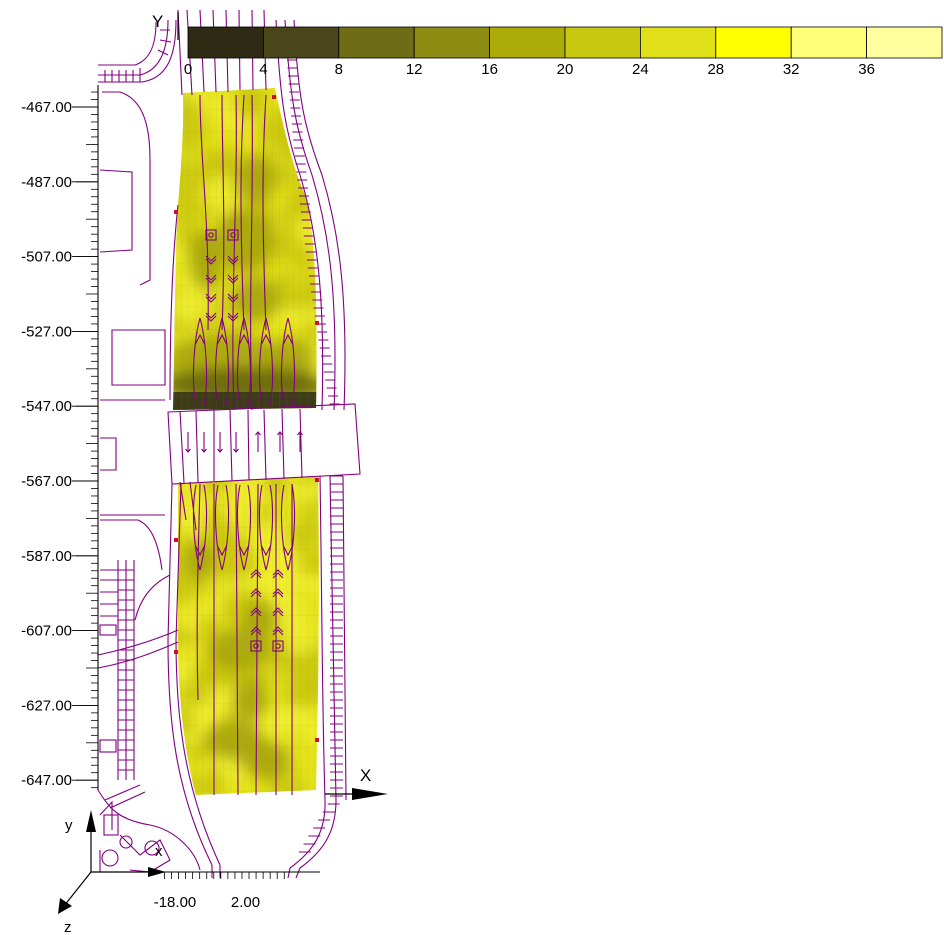  Describe the element at coordinates (68, 927) in the screenshot. I see `triad-z-label: z` at that location.